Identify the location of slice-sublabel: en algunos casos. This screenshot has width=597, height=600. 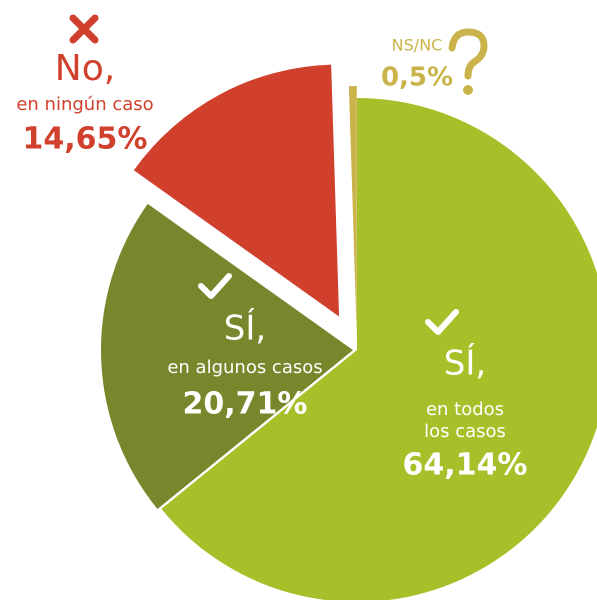
(244, 367).